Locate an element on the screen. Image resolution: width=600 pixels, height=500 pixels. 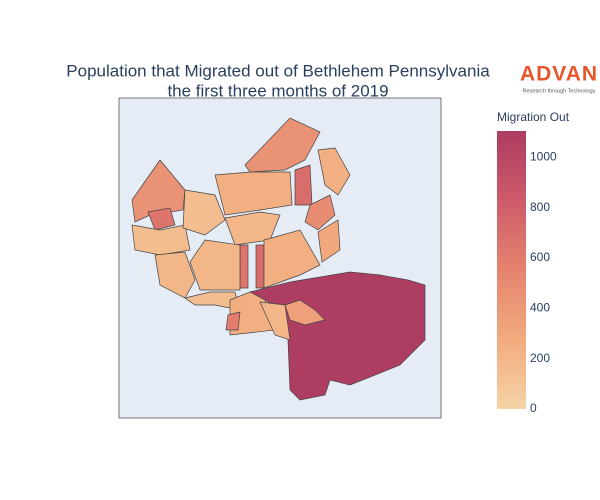
colorbar is located at coordinates (511, 270).